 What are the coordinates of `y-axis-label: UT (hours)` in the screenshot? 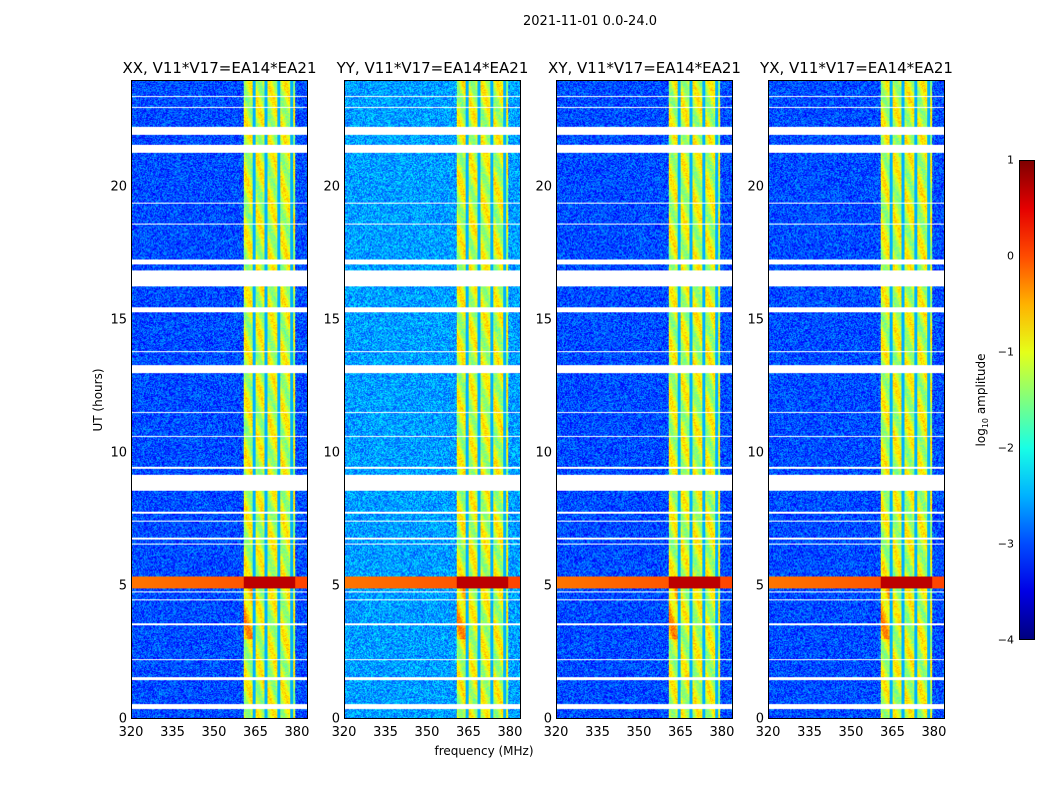 It's located at (98, 400).